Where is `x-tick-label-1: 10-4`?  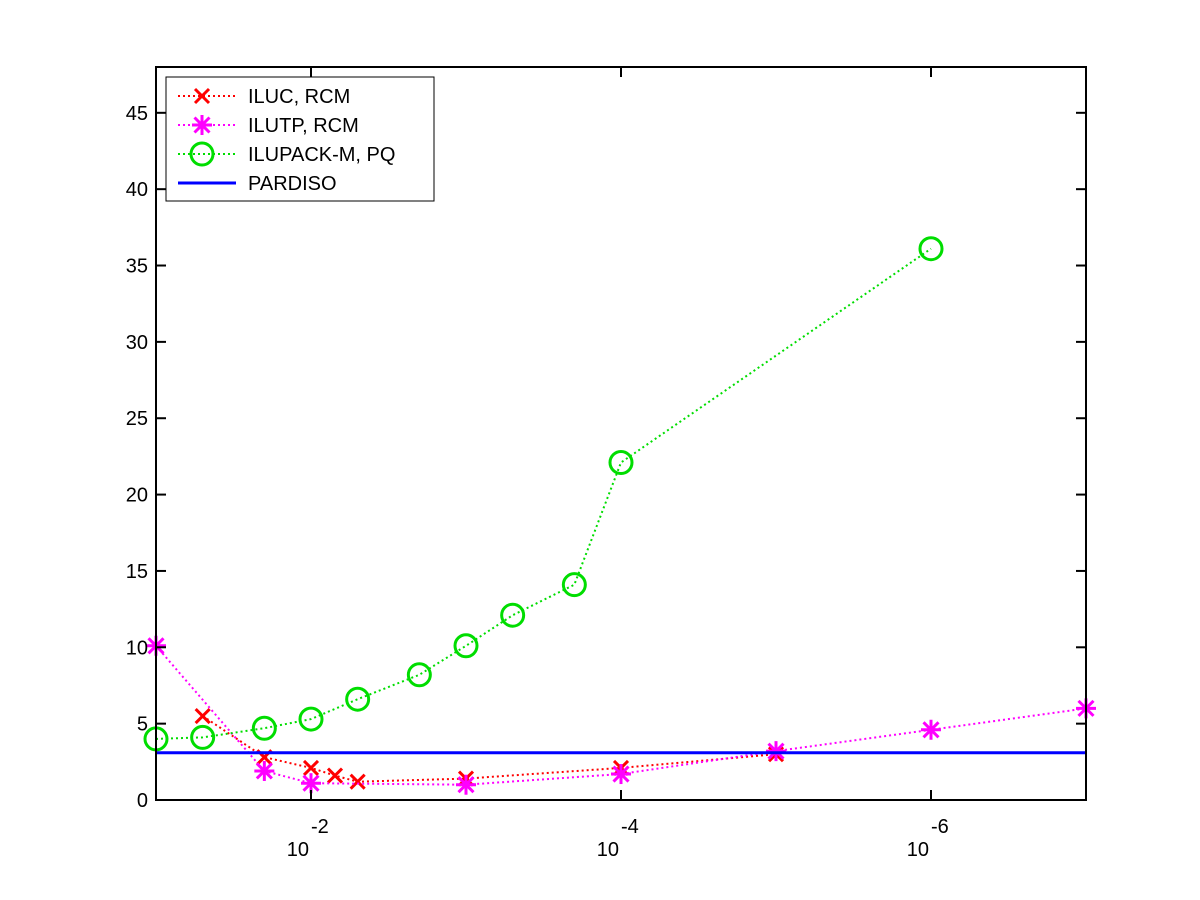
x-tick-label-1: 10-4 is located at coordinates (618, 838).